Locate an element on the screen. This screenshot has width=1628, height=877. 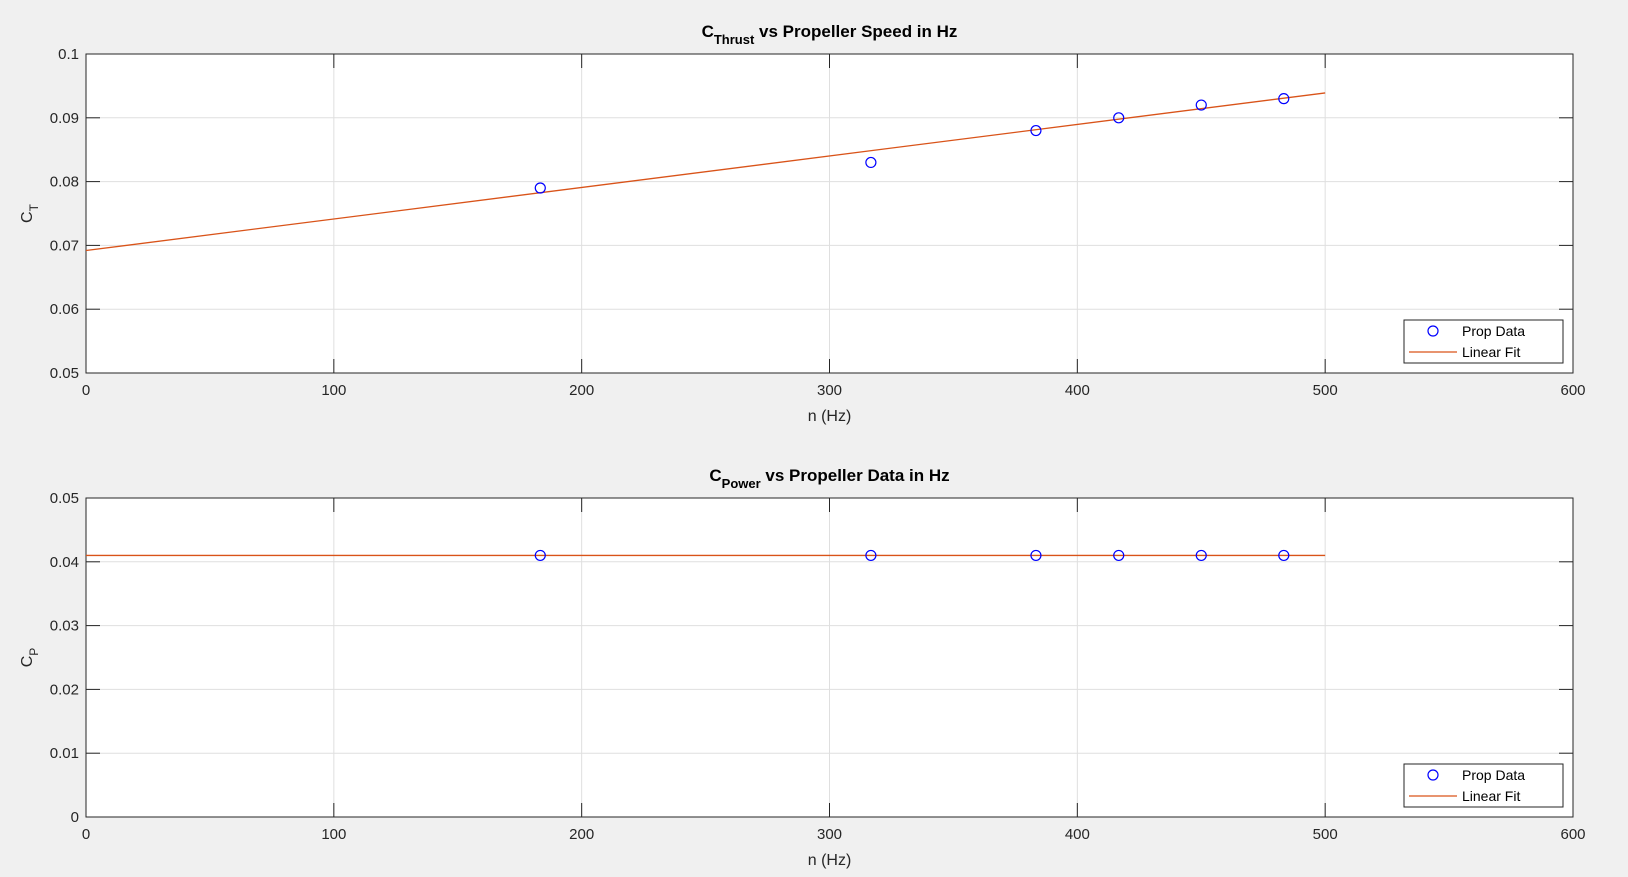
y-tick-label: 0.02 is located at coordinates (64, 689).